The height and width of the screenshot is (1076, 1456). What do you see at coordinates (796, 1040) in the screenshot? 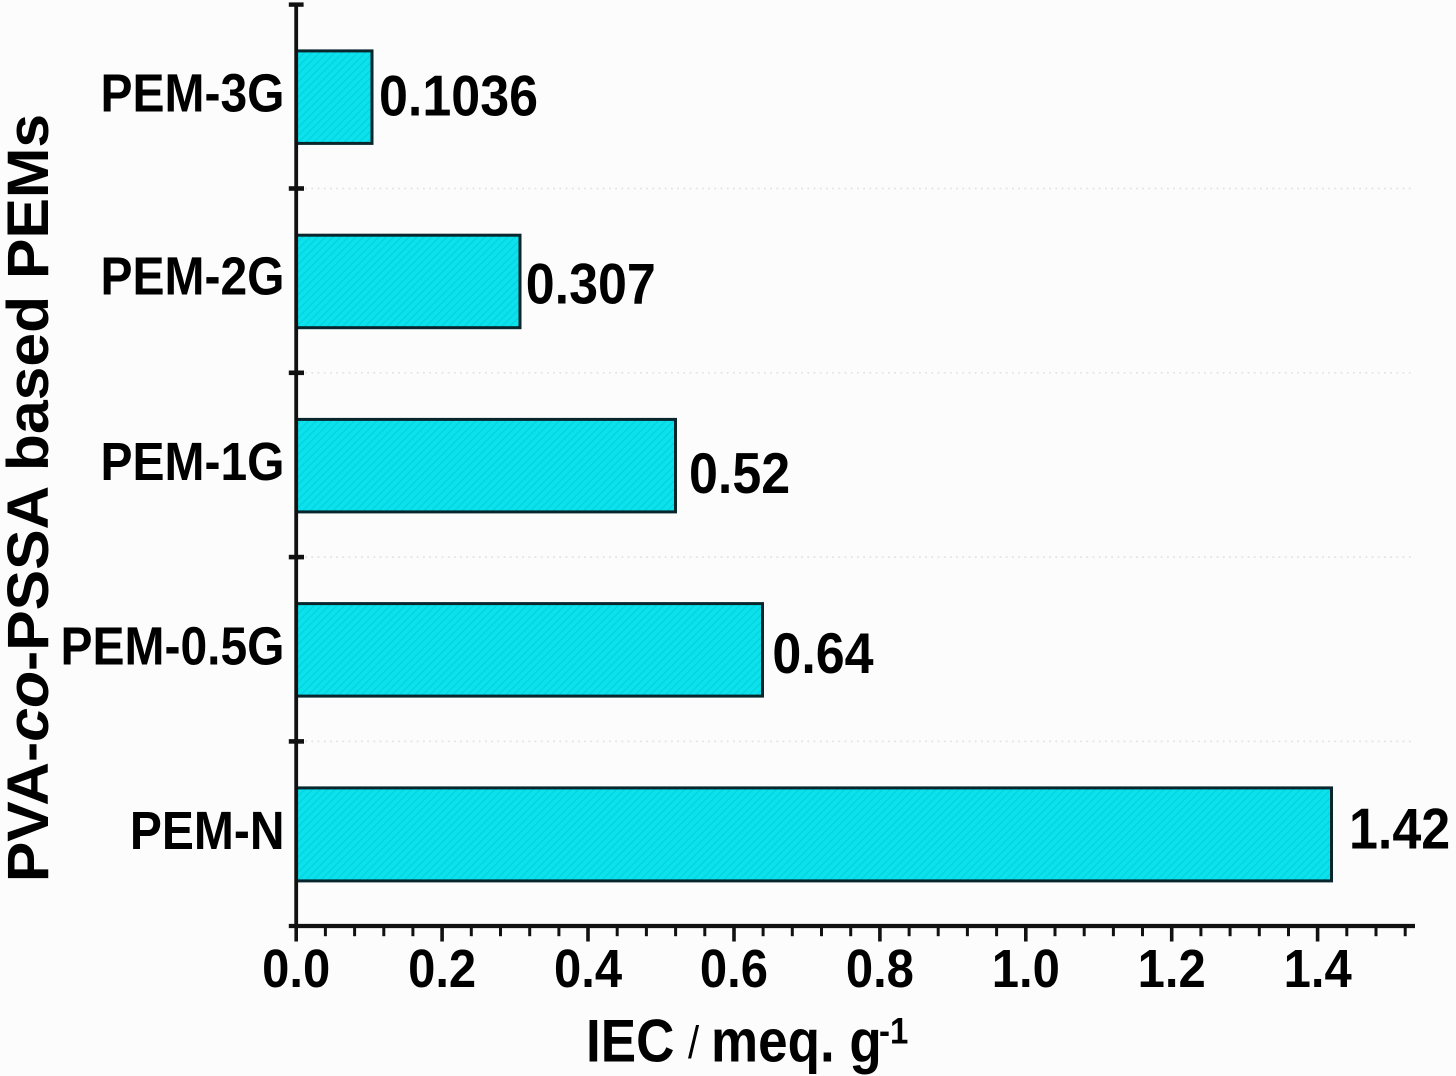
I see `svg-text: meq. g` at bounding box center [796, 1040].